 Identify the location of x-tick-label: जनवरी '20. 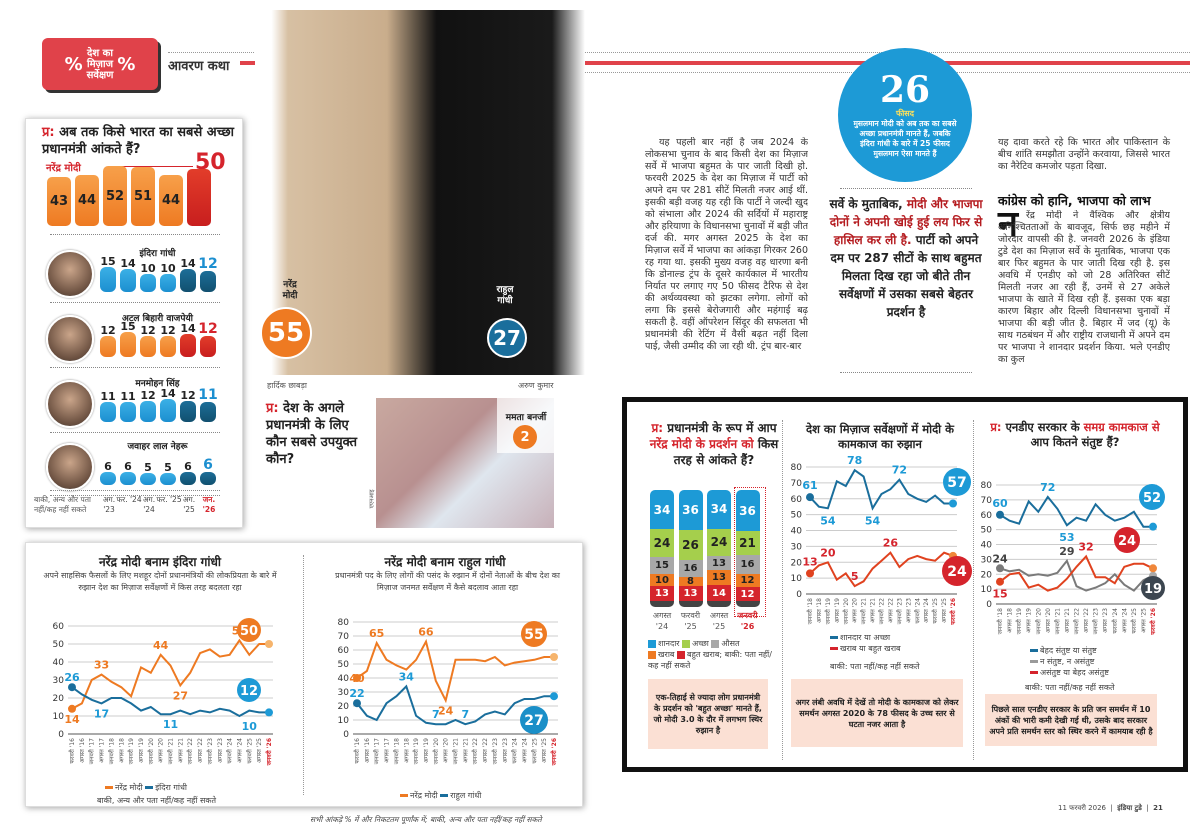
(436, 751).